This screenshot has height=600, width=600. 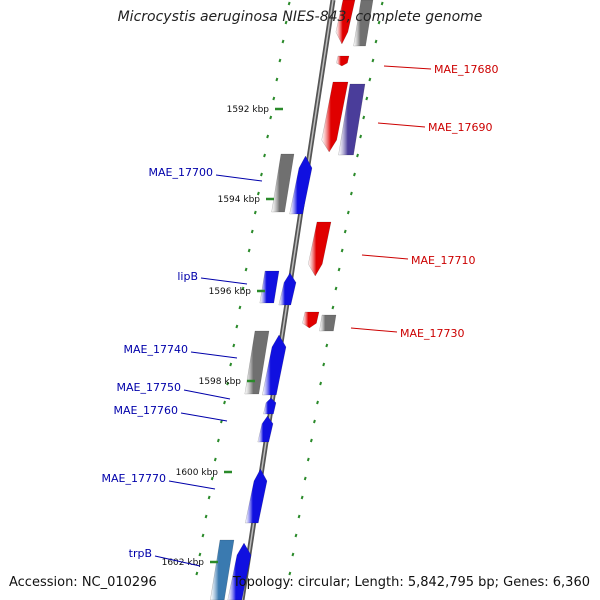 I want to click on gene-steel-trpb, so click(x=222, y=569).